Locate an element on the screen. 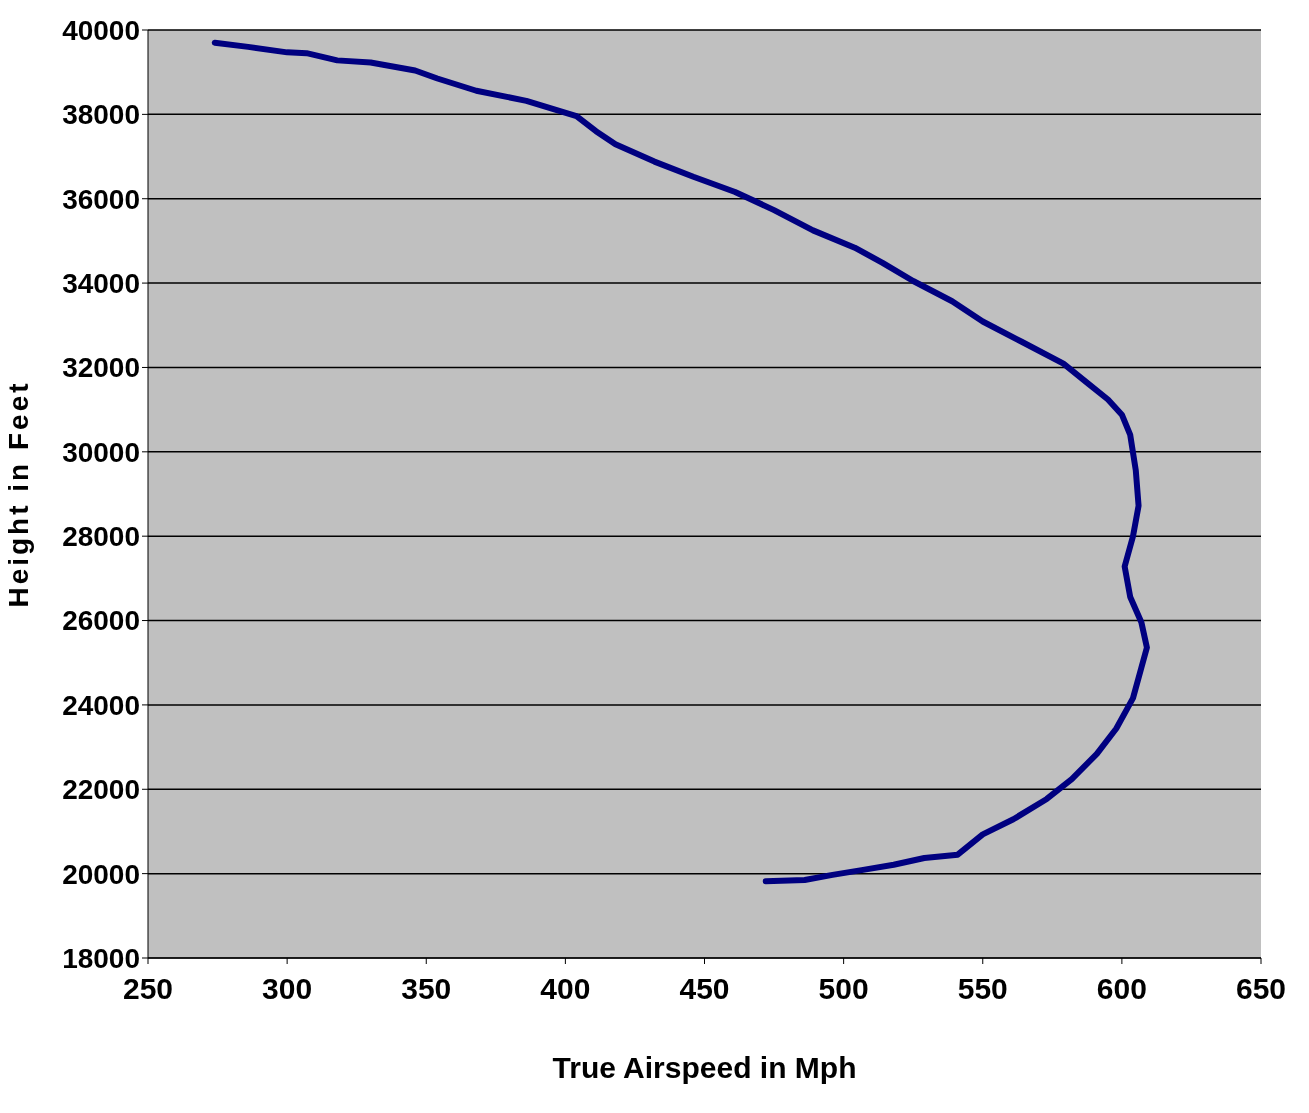 The width and height of the screenshot is (1309, 1113). y-tick-label: 40000 is located at coordinates (101, 30).